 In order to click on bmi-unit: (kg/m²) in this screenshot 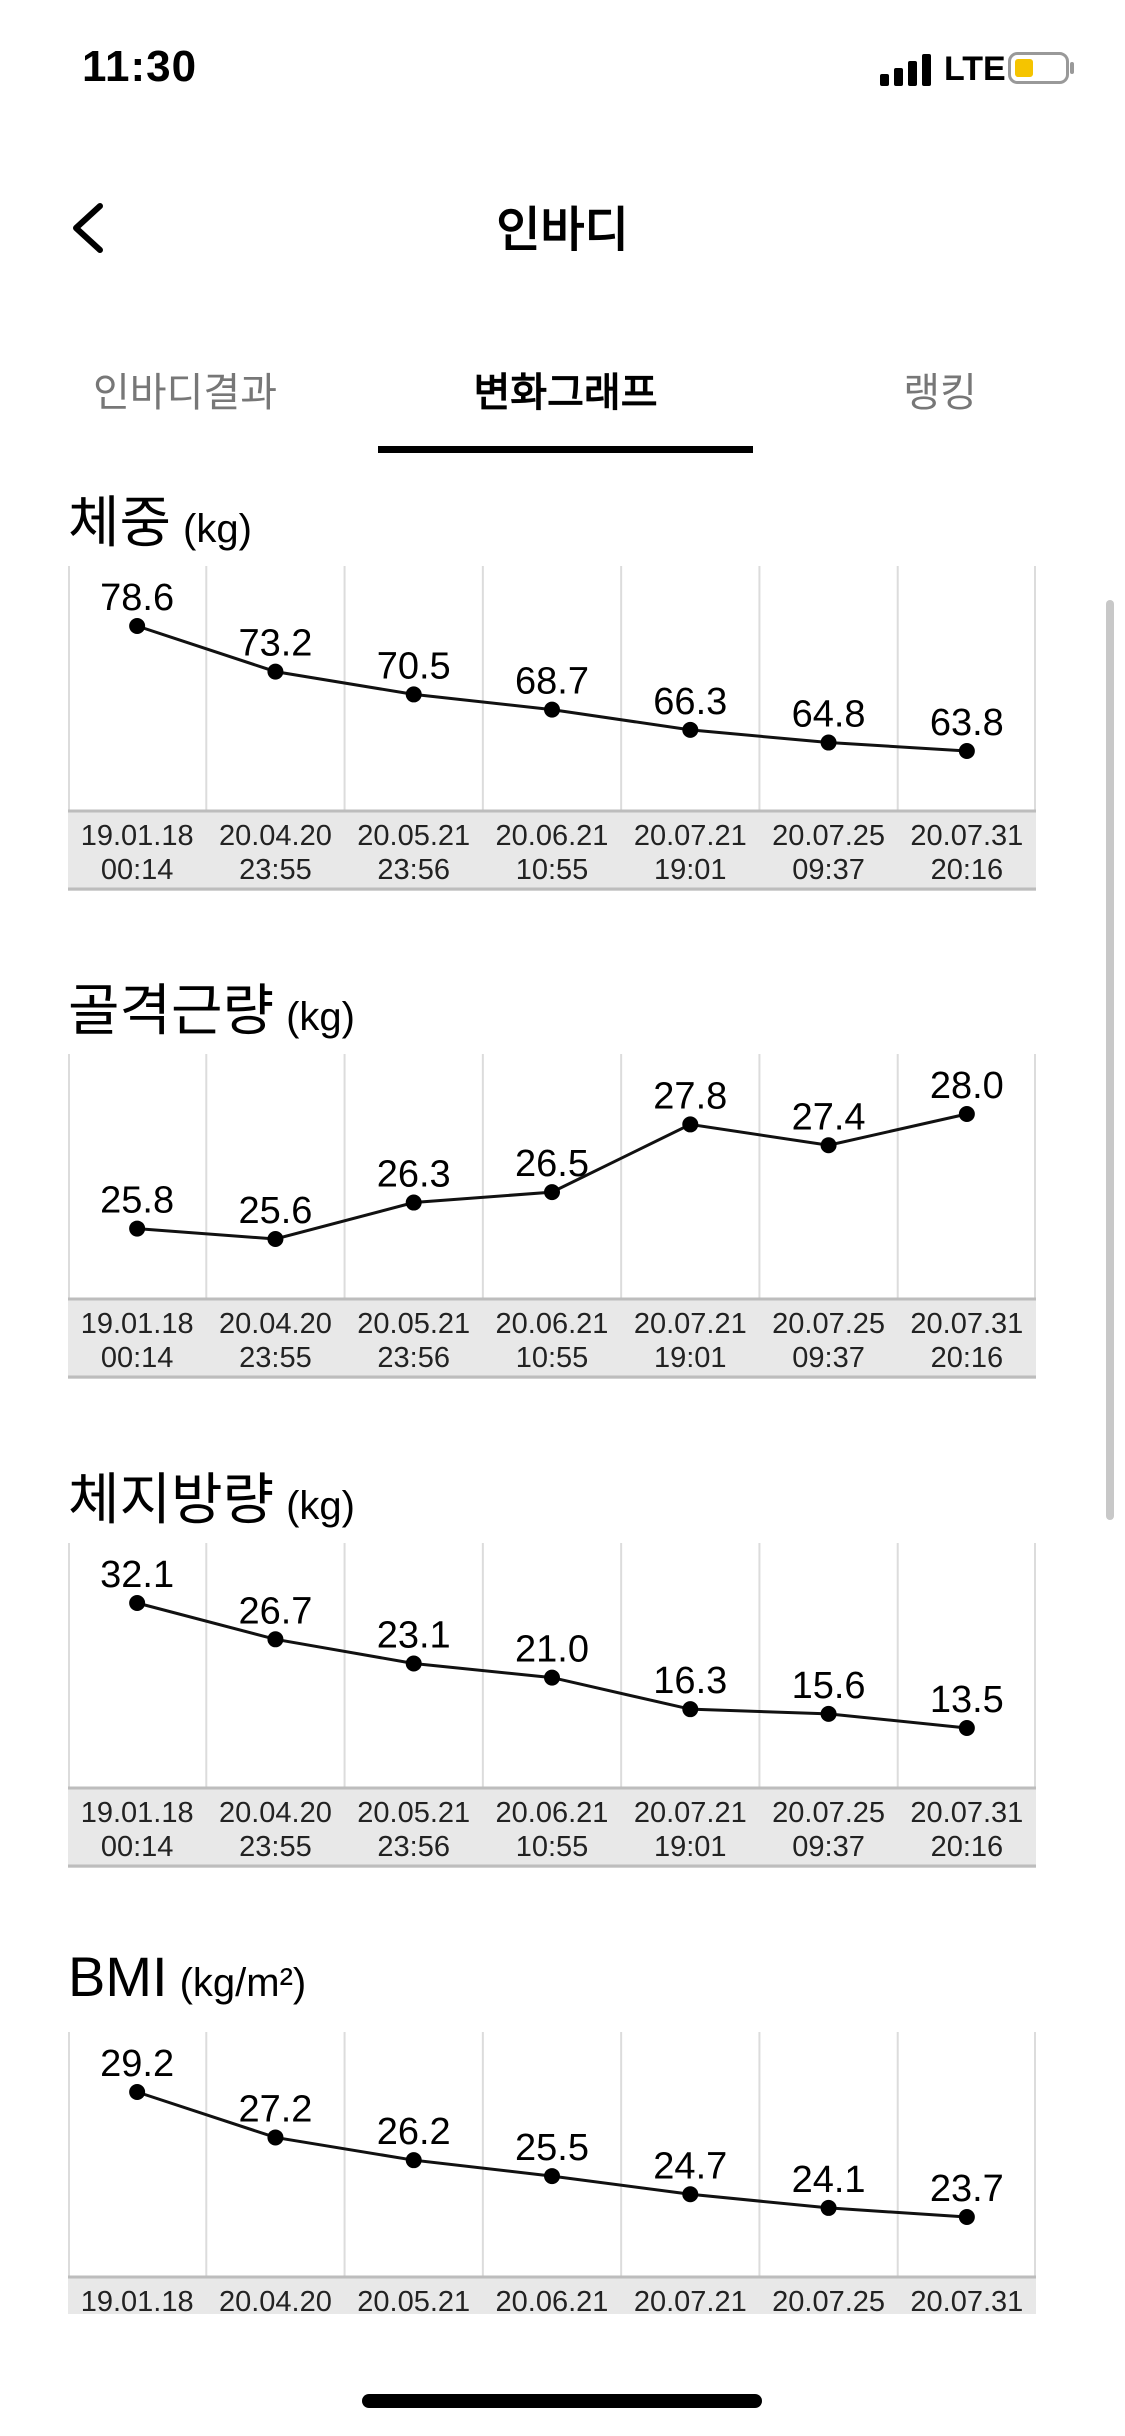, I will do `click(243, 1983)`.